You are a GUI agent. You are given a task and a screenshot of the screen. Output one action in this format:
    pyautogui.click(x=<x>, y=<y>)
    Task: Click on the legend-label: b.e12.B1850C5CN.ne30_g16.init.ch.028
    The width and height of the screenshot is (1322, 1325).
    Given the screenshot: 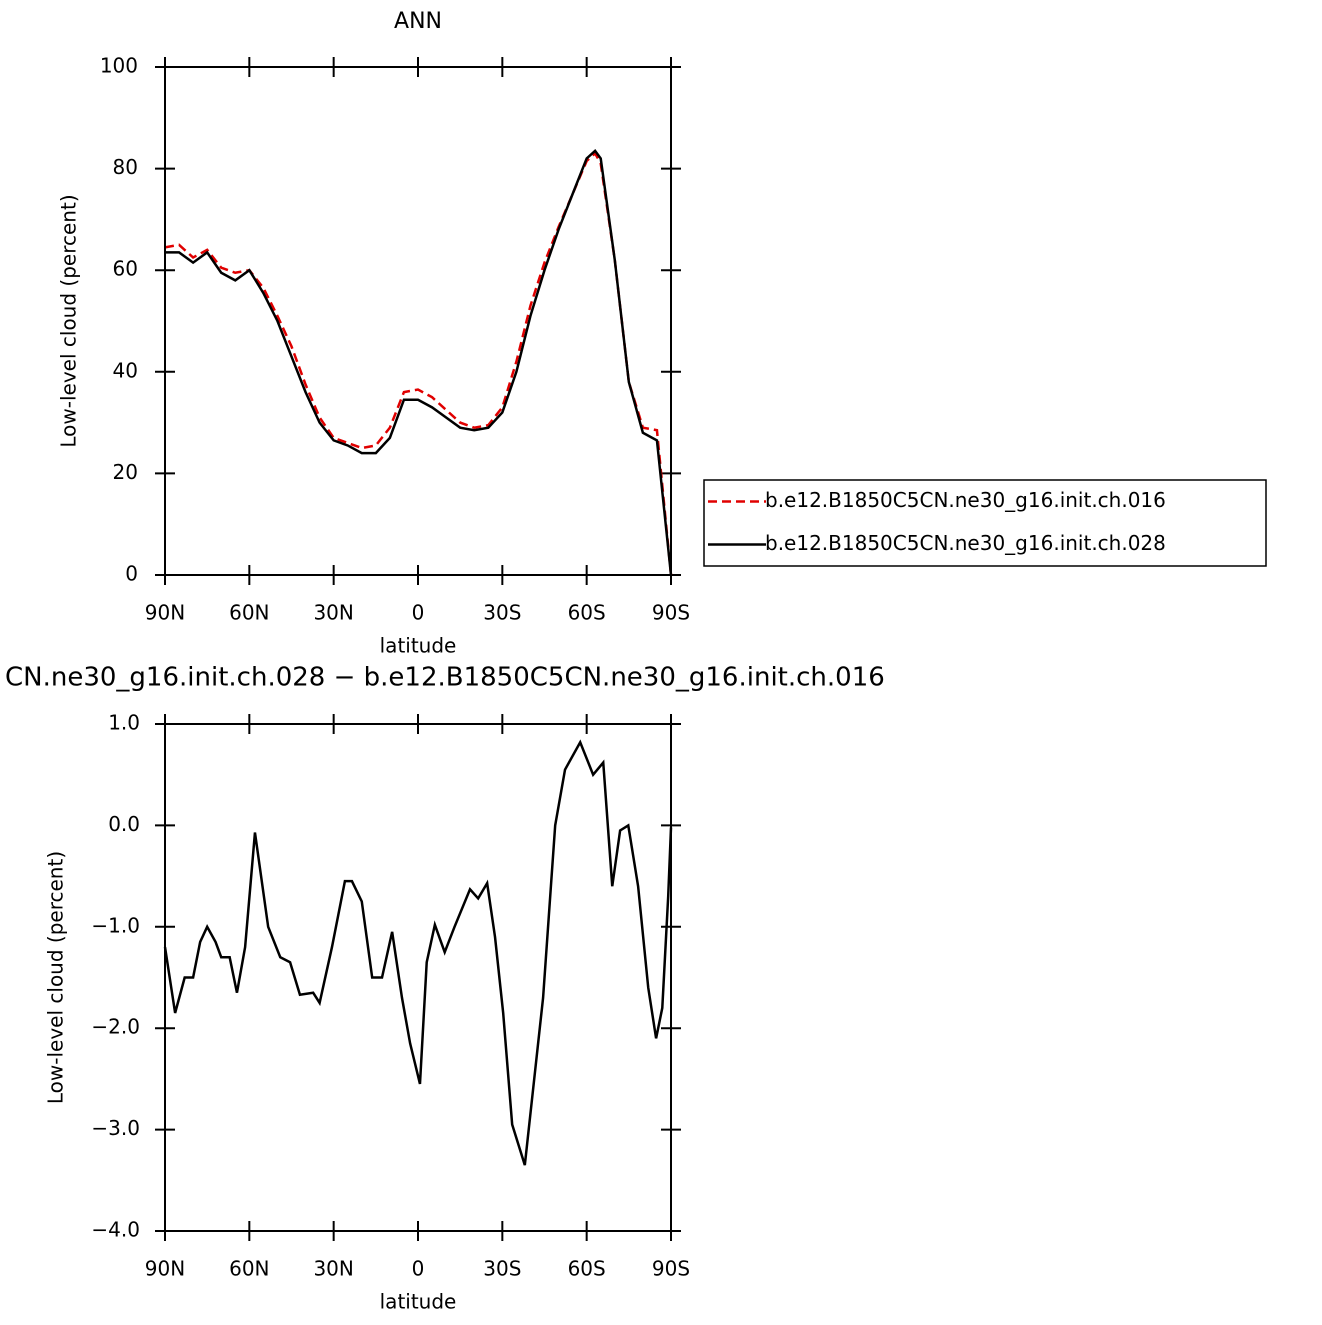 What is the action you would take?
    pyautogui.click(x=965, y=543)
    